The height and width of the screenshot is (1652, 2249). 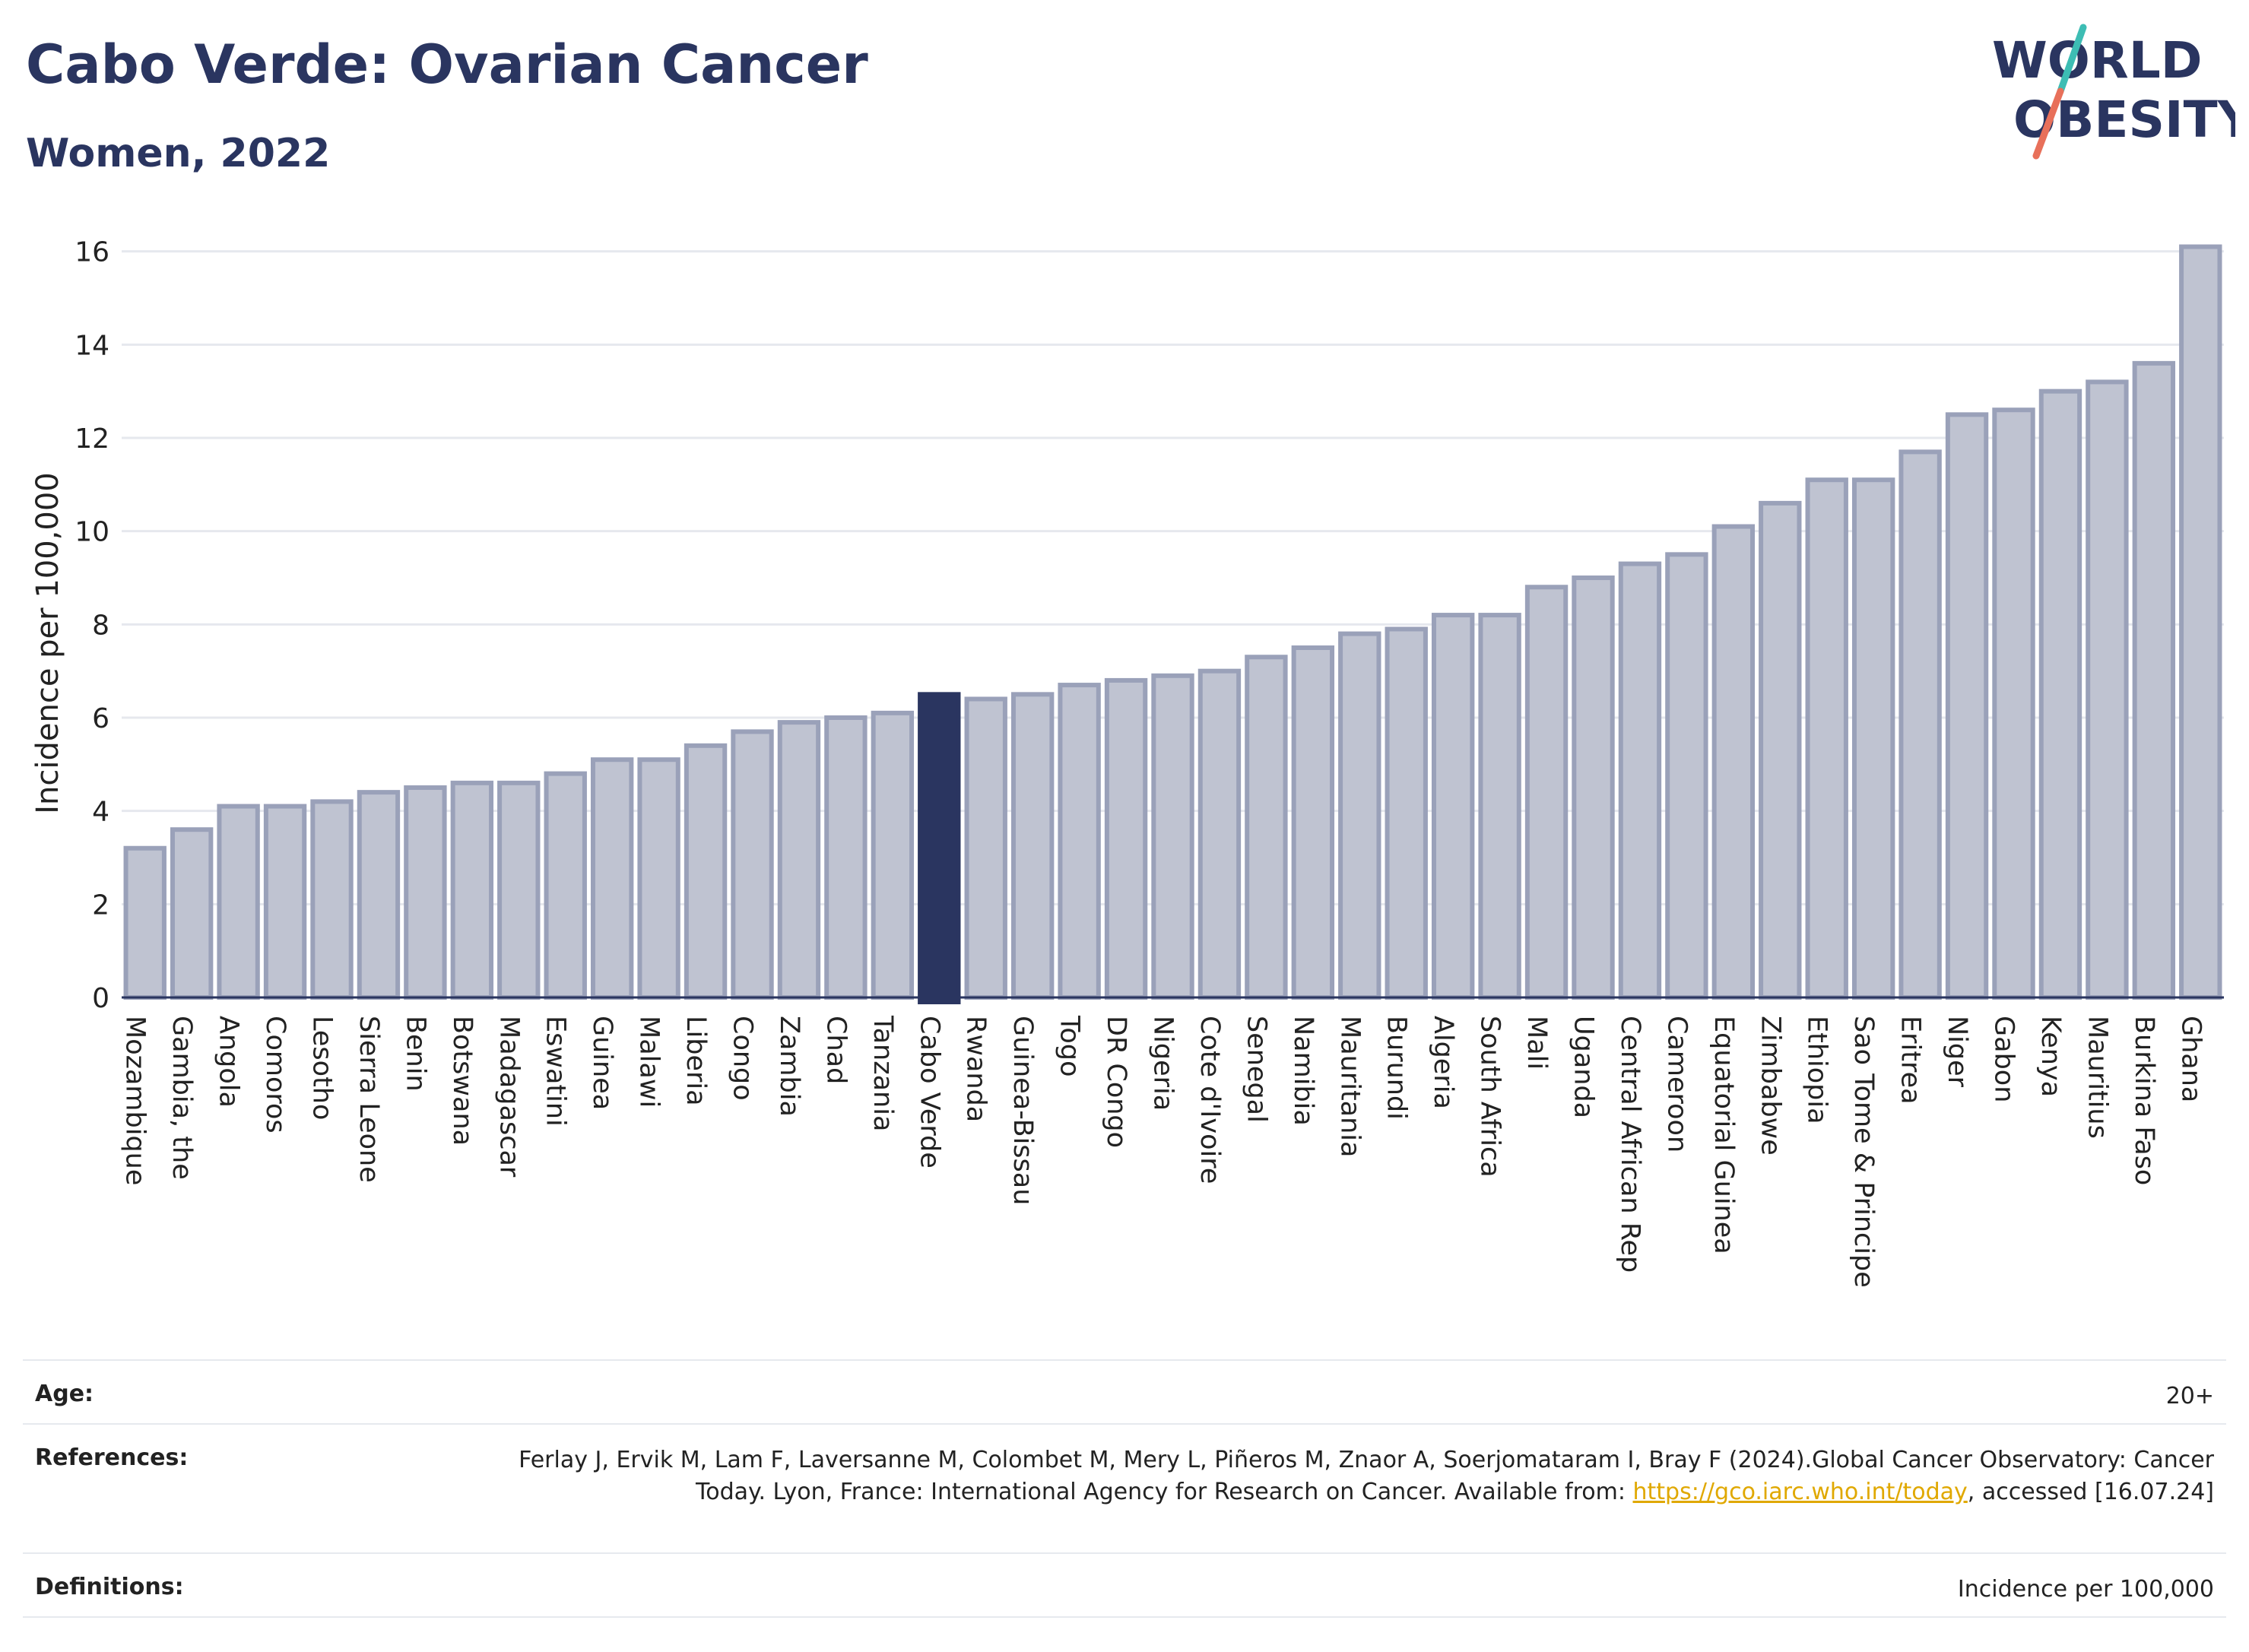 I want to click on y-tick-label: 4, so click(x=100, y=812).